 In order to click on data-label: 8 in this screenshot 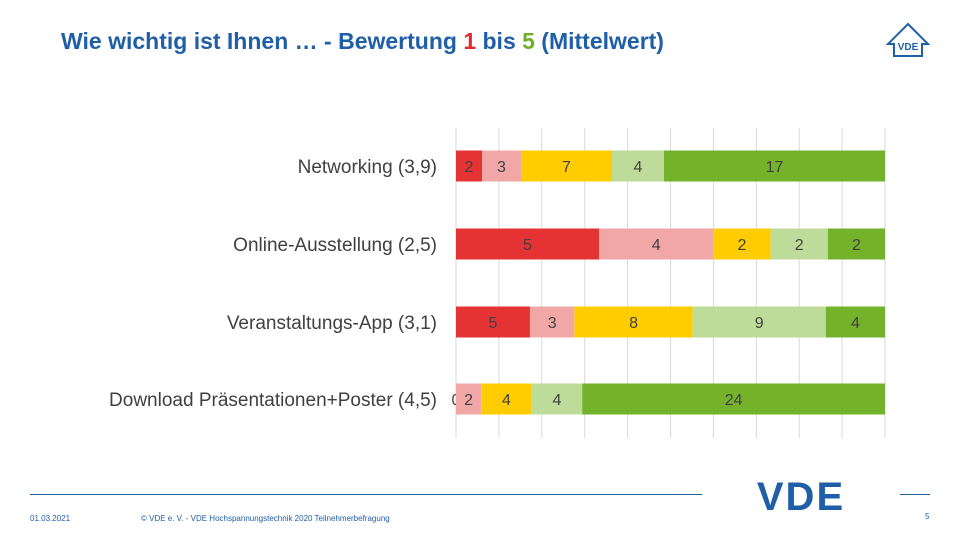, I will do `click(633, 323)`.